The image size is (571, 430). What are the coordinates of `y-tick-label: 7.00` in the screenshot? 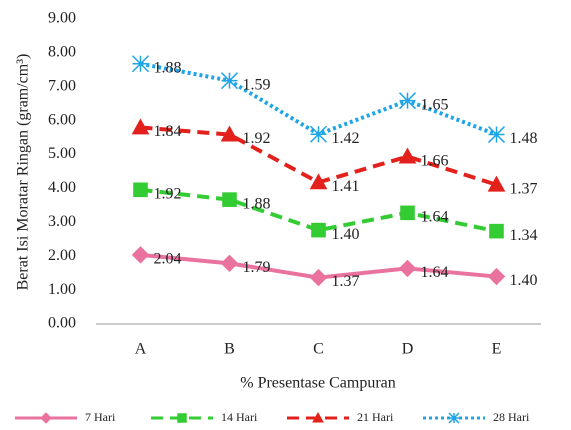 It's located at (62, 85).